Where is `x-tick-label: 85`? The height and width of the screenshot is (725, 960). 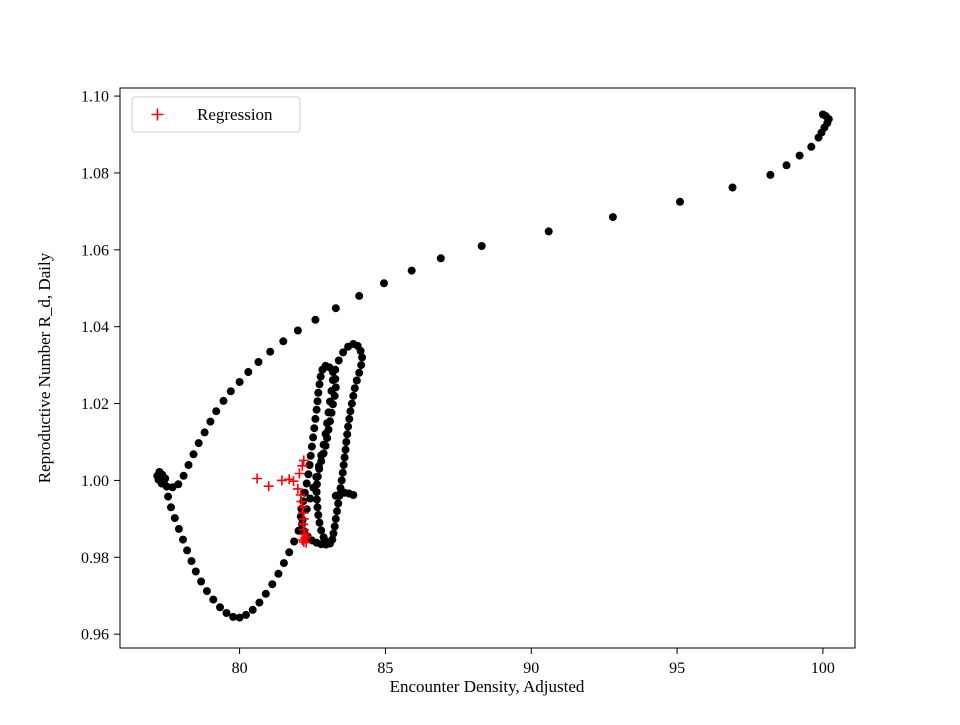
x-tick-label: 85 is located at coordinates (385, 668).